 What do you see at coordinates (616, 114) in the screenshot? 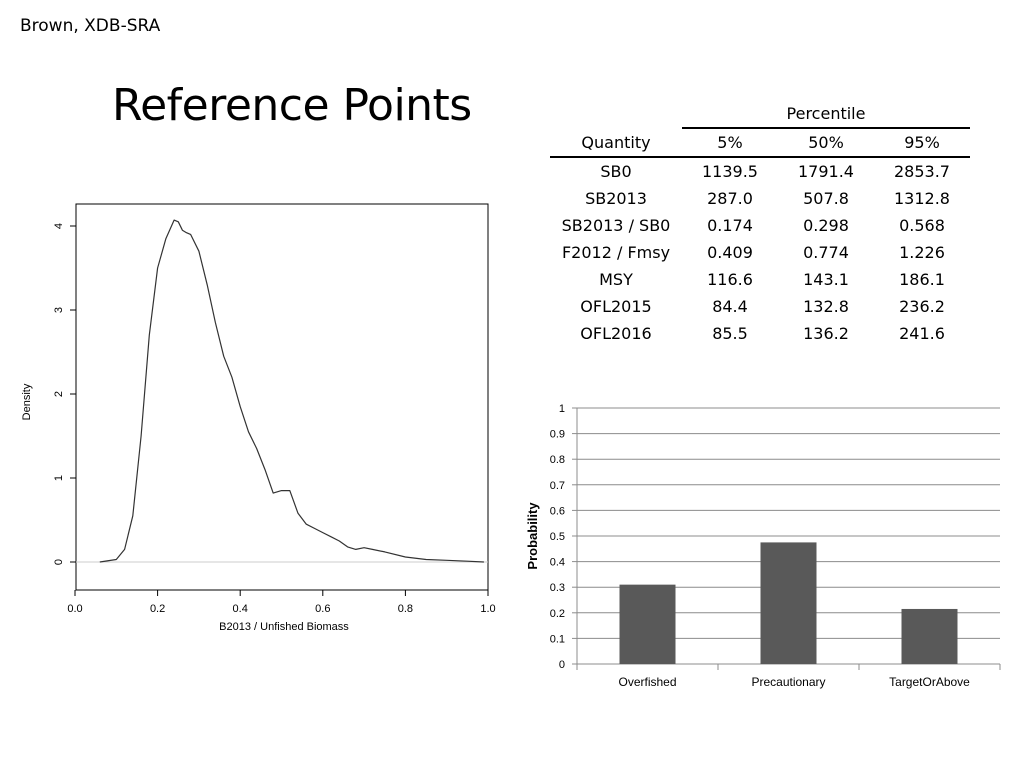
I see `table-blank-cell` at bounding box center [616, 114].